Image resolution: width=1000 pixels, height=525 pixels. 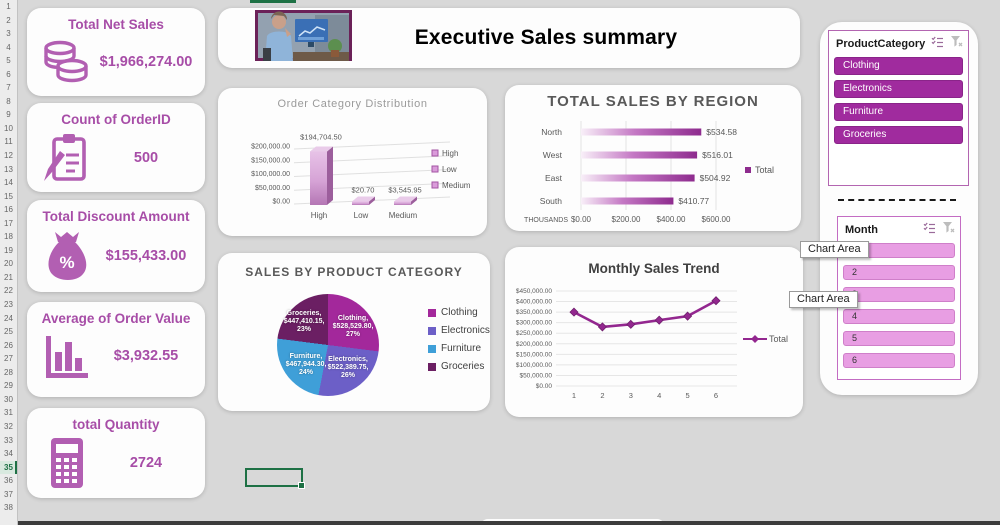 I want to click on row-header-37: 37, so click(x=8, y=494).